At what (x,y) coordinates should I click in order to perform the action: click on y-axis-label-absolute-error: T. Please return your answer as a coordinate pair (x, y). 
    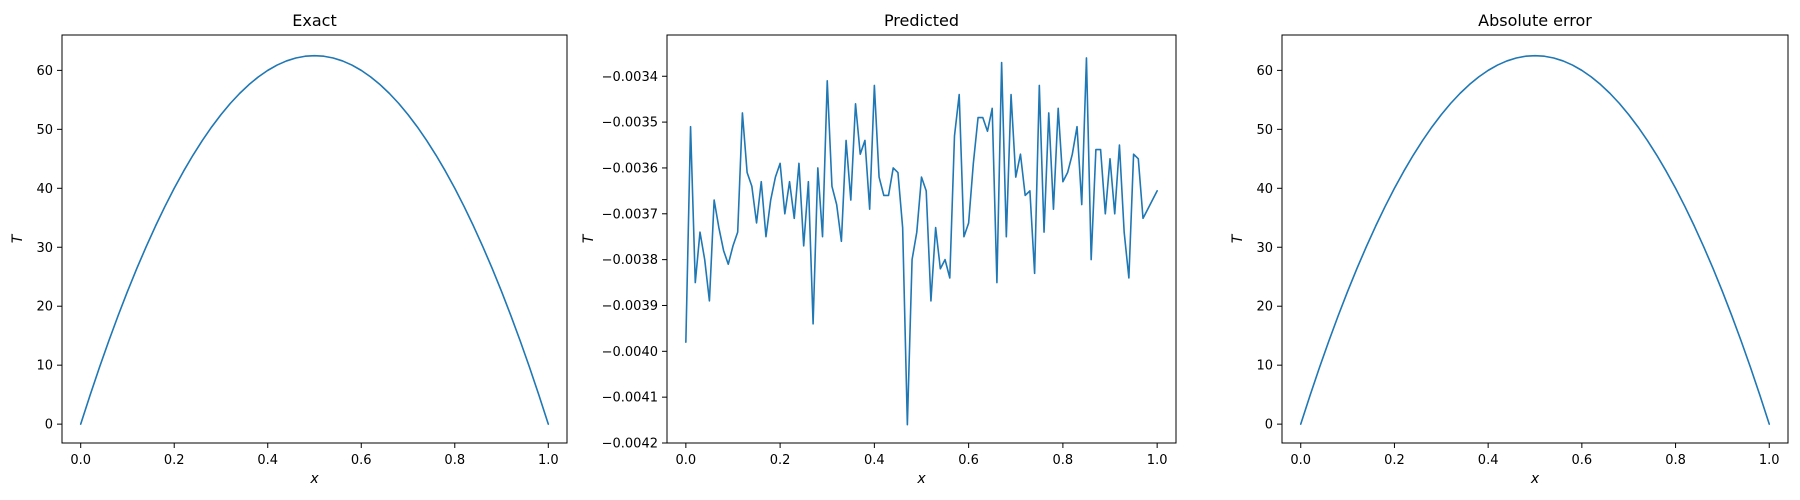
    Looking at the image, I should click on (1238, 238).